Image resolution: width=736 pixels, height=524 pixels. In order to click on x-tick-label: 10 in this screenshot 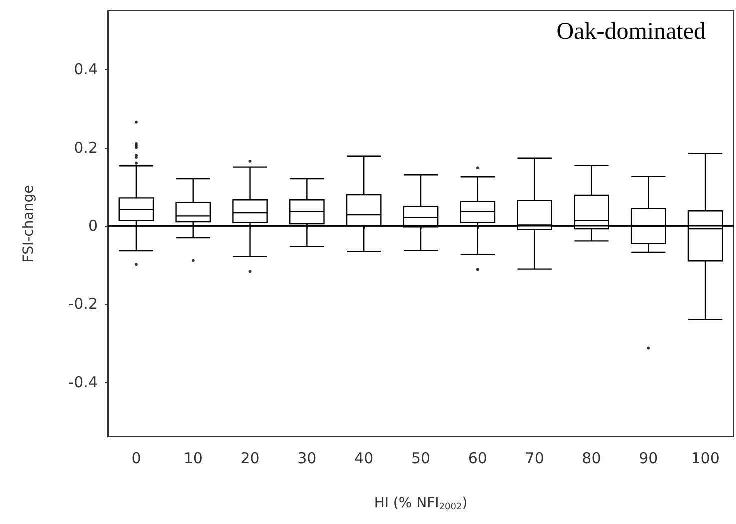, I will do `click(193, 459)`.